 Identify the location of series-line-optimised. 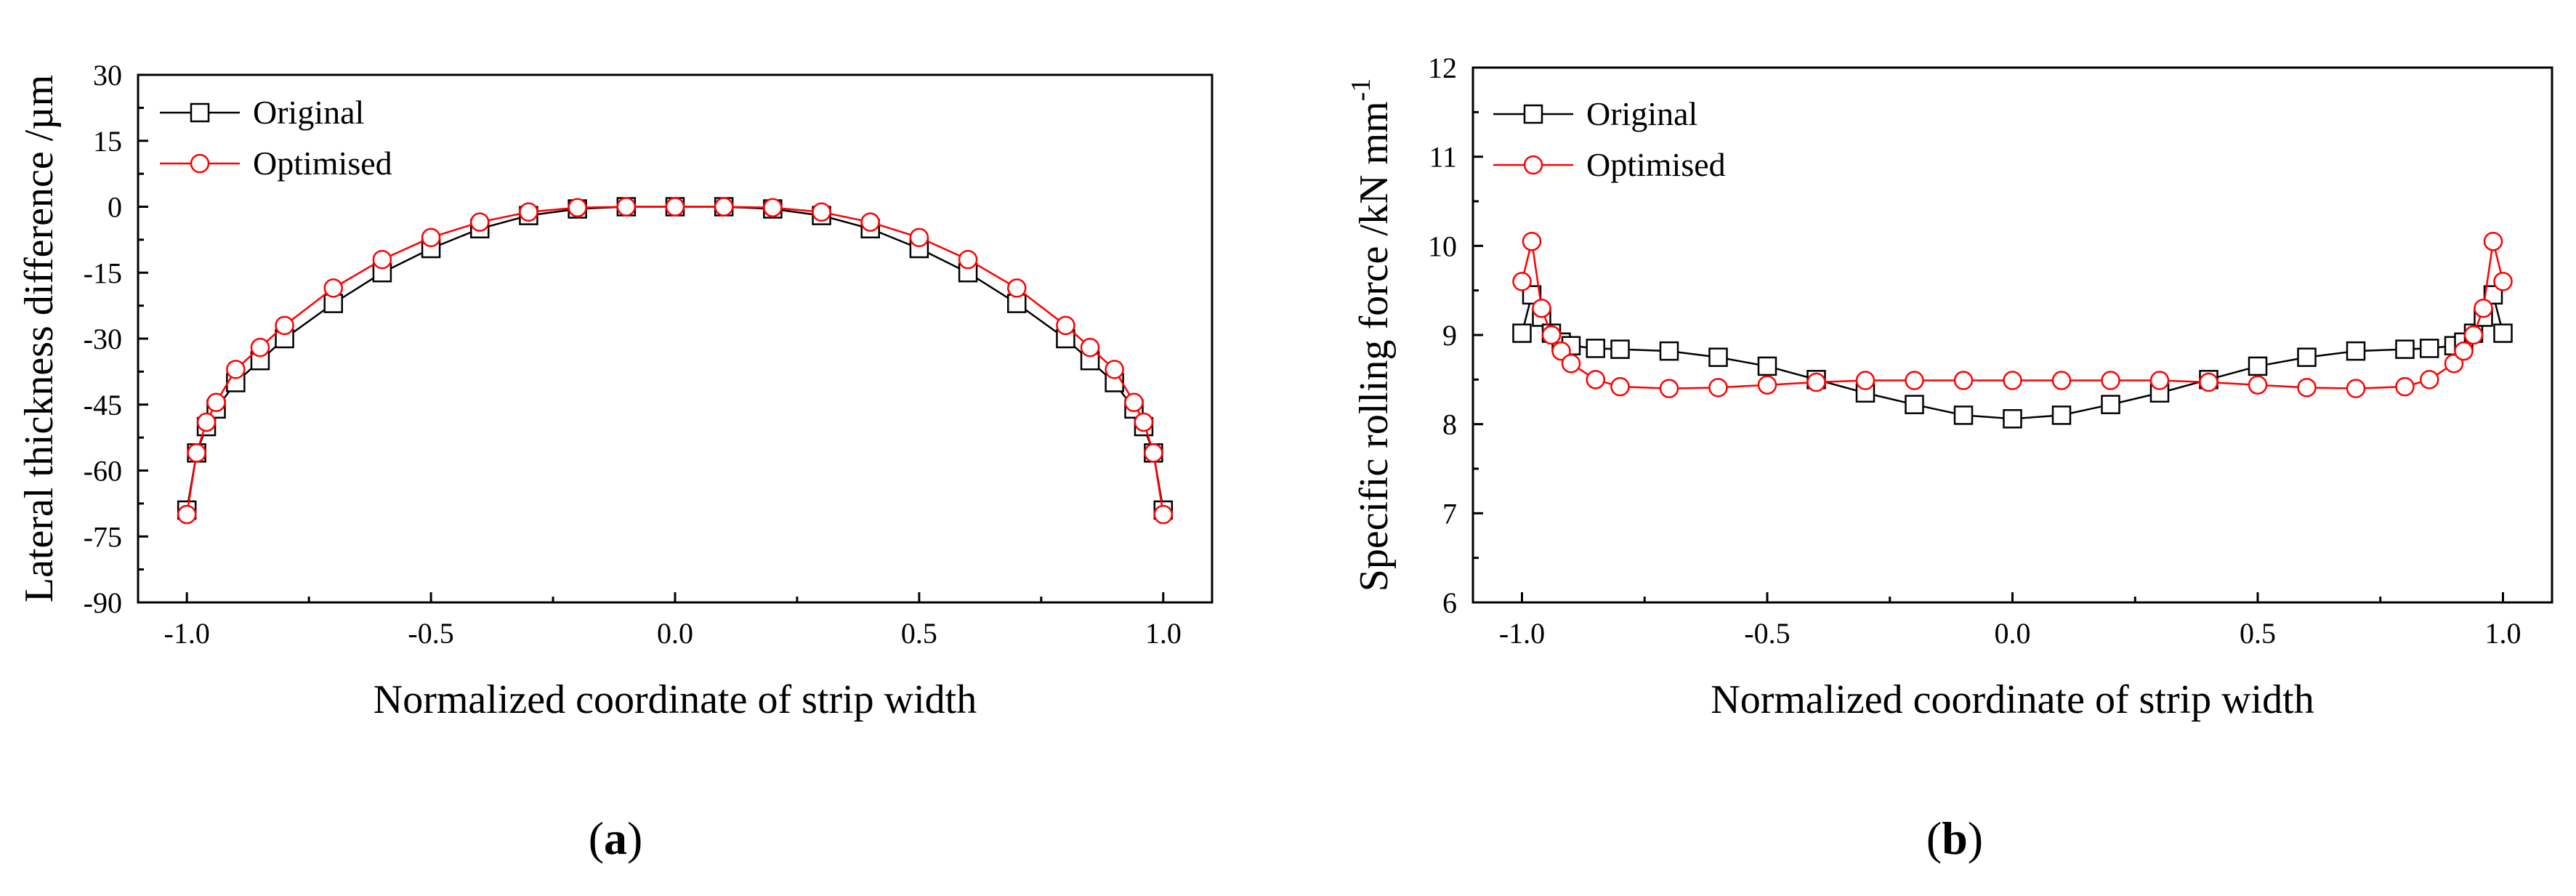
(675, 360).